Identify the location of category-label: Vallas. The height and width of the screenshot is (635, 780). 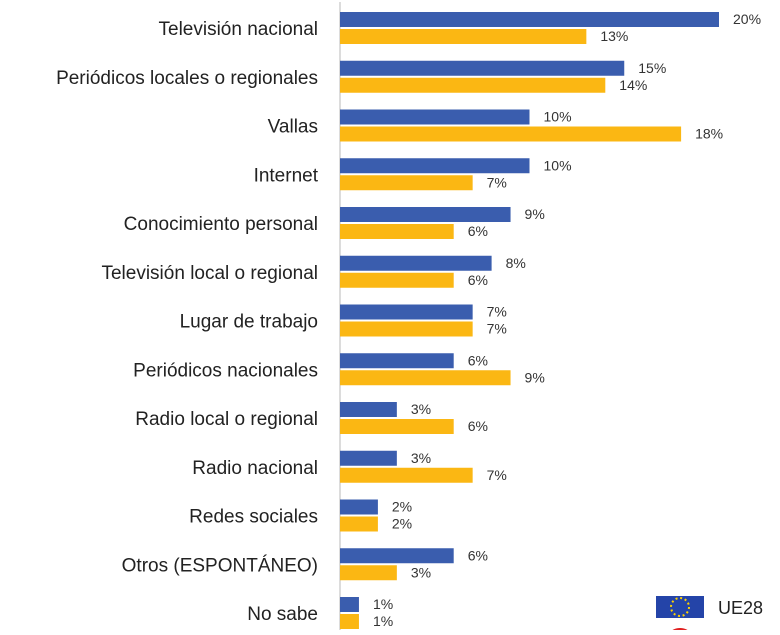
(293, 127).